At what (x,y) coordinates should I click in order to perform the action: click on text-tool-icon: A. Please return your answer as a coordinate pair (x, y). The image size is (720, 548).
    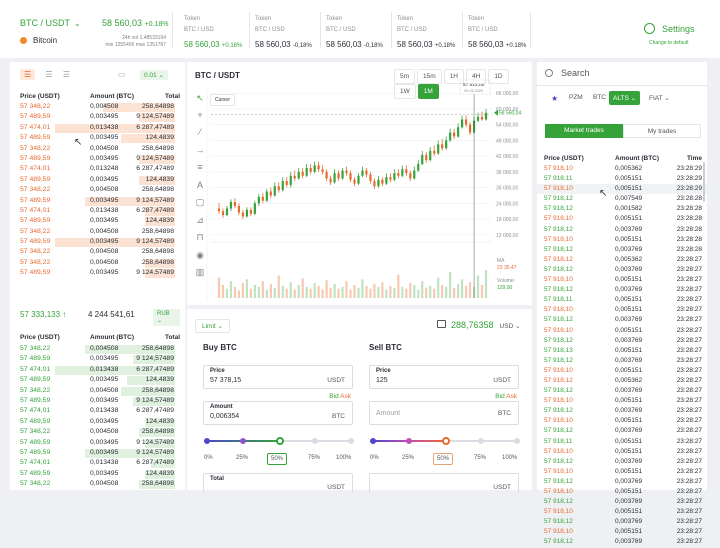
    Looking at the image, I should click on (199, 185).